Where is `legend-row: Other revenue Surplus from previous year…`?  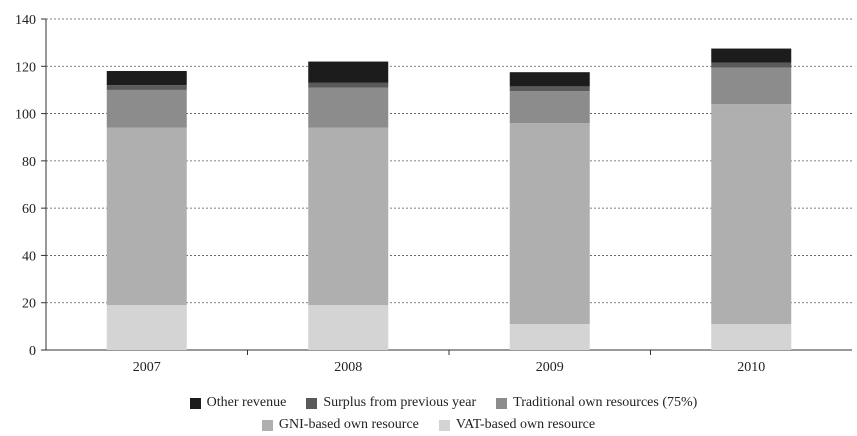 legend-row: Other revenue Surplus from previous year… is located at coordinates (428, 403).